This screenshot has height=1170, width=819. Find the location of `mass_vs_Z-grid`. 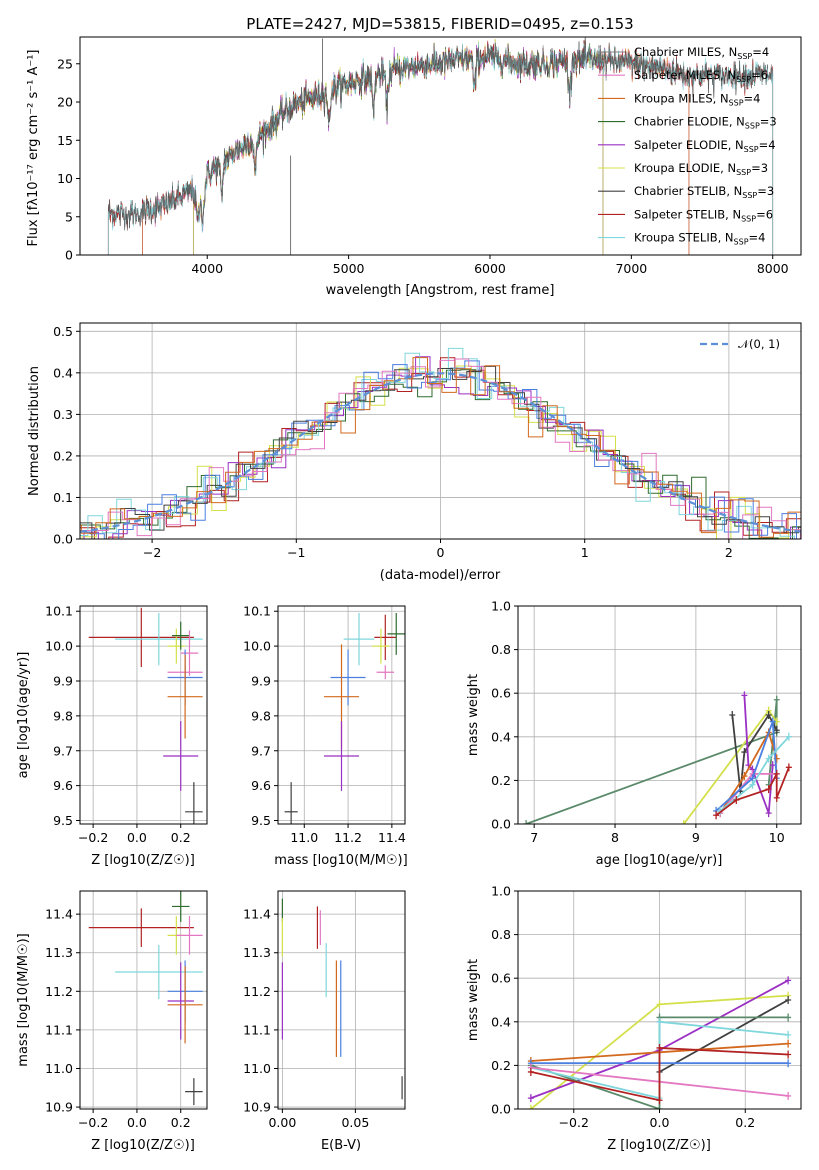

mass_vs_Z-grid is located at coordinates (143, 1000).